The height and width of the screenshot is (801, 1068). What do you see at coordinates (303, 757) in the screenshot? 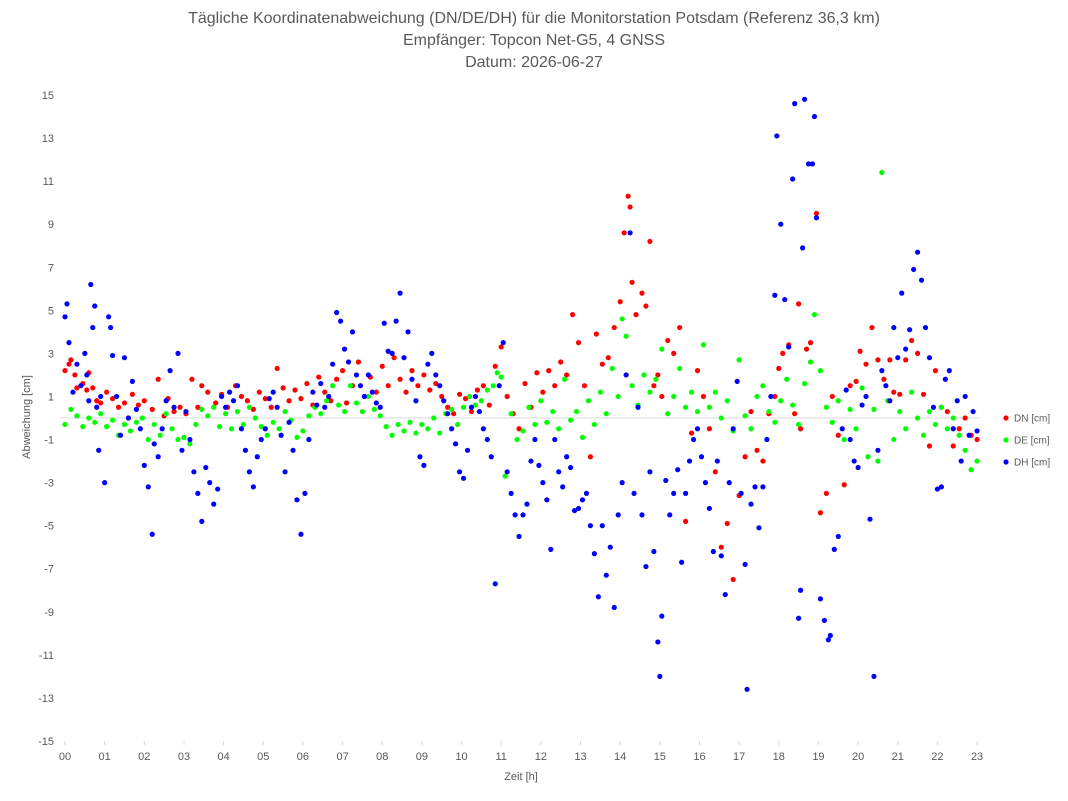
I see `x-tick-label: 06` at bounding box center [303, 757].